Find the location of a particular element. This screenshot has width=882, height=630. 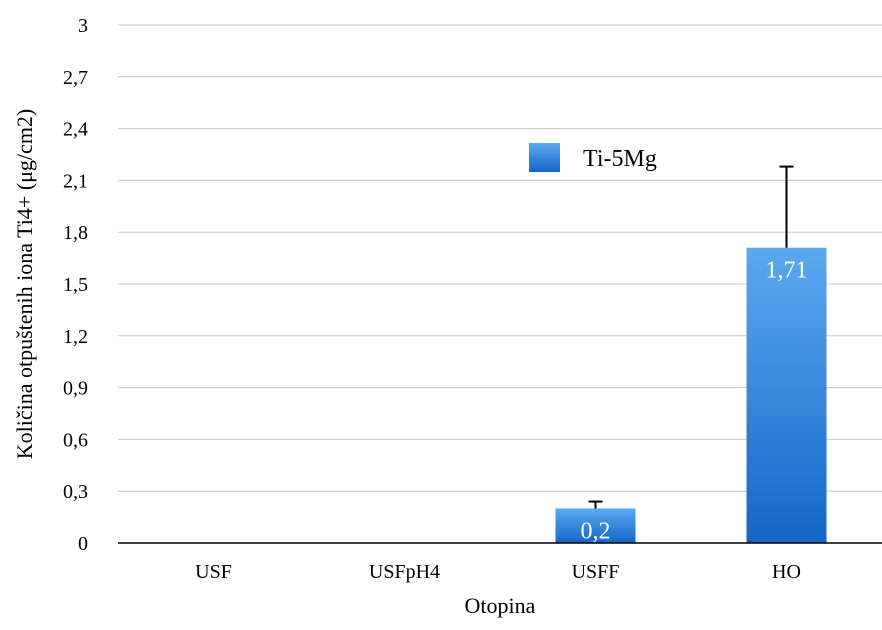

x-tick-label: USFF is located at coordinates (596, 572).